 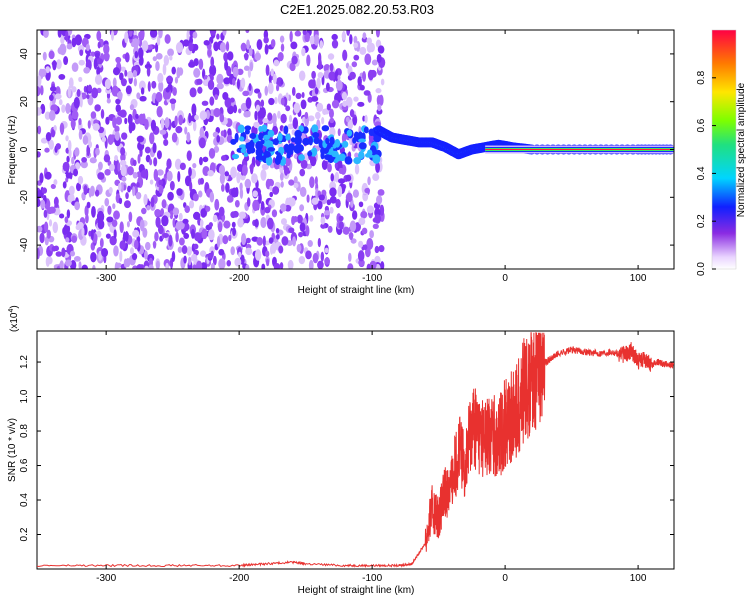 I want to click on y-tick-label: -20, so click(x=24, y=197).